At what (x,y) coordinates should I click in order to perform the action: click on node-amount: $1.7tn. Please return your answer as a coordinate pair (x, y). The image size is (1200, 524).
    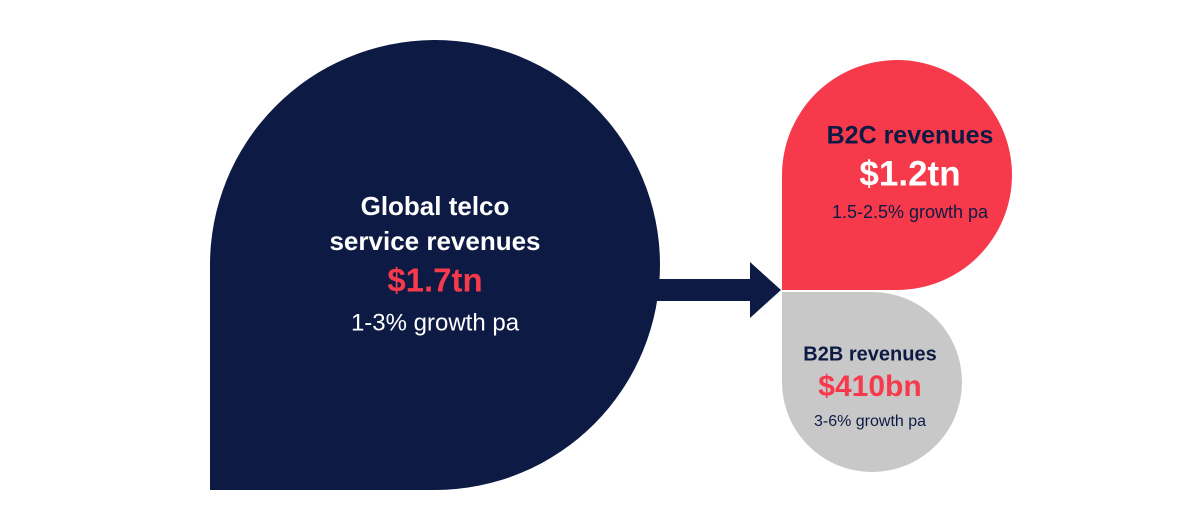
    Looking at the image, I should click on (434, 280).